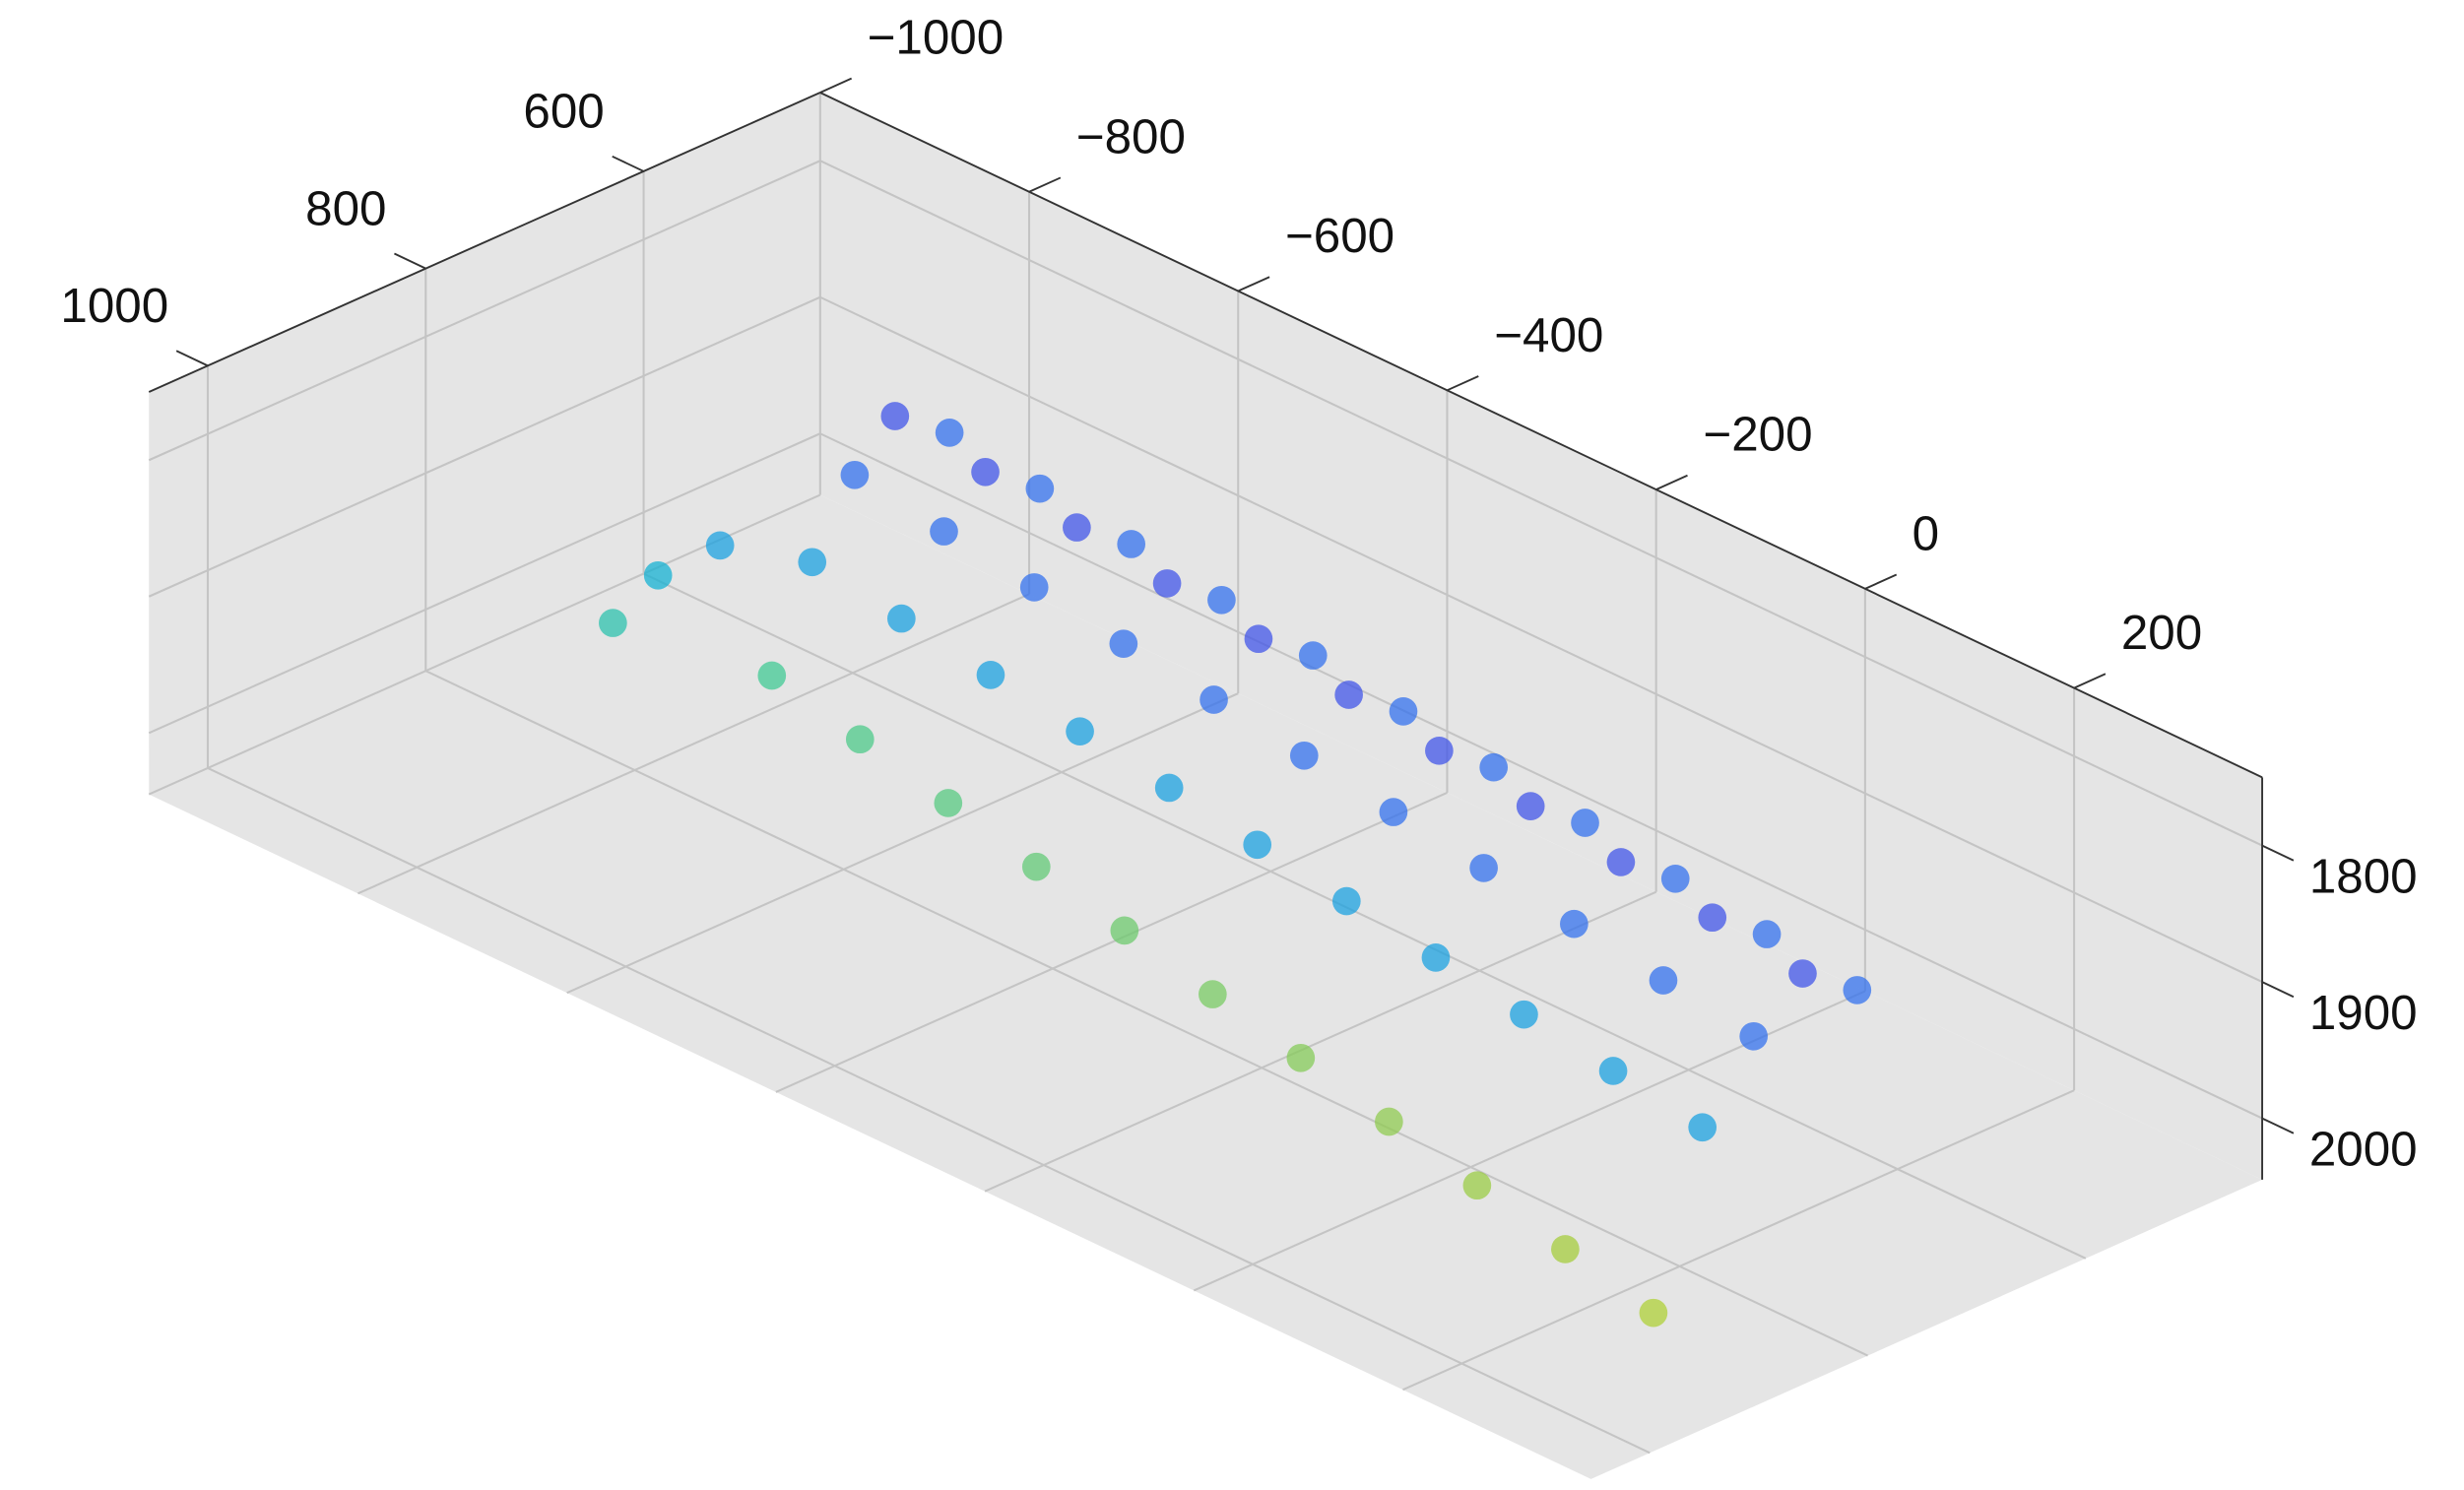 The width and height of the screenshot is (2464, 1490). I want to click on x-tick-label: 600, so click(563, 112).